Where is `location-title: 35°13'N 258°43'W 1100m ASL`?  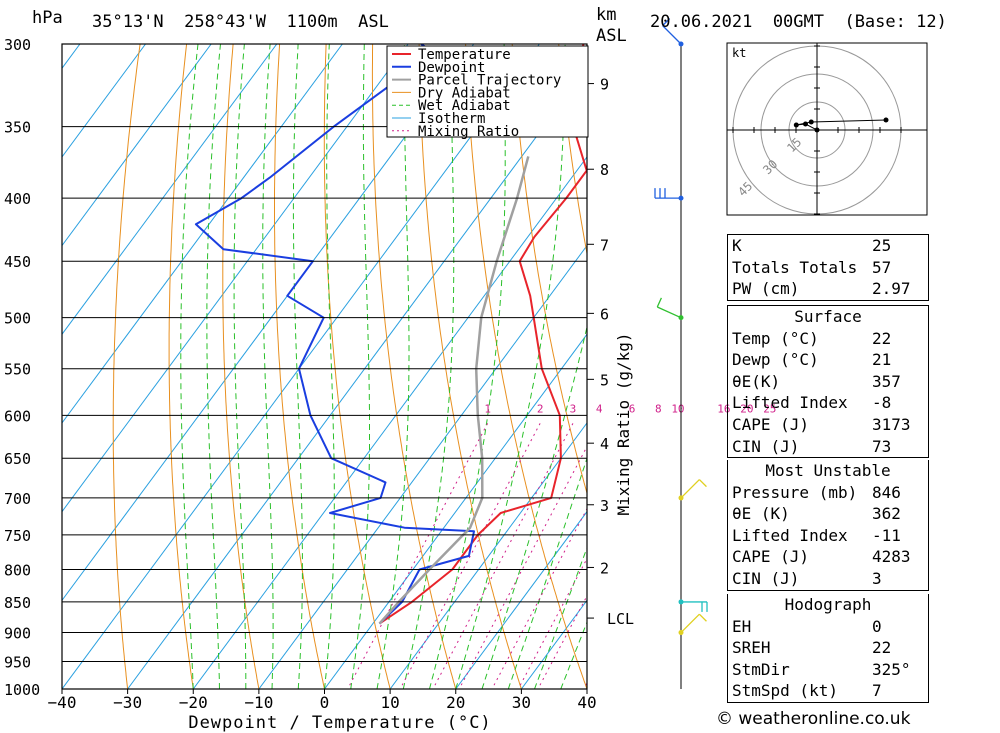 location-title: 35°13'N 258°43'W 1100m ASL is located at coordinates (240, 22).